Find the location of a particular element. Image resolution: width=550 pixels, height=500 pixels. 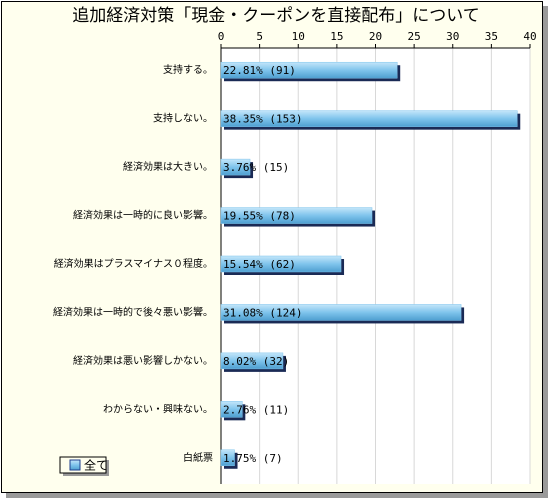

y-tick-label: 経済効果は悪い影響しかない。 is located at coordinates (143, 360).